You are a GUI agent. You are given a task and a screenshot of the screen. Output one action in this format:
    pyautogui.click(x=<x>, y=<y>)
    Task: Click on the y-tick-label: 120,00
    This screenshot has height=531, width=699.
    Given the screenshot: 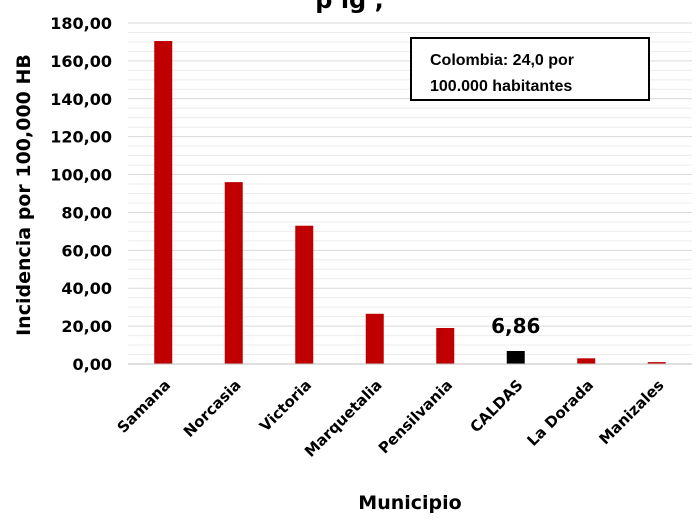 What is the action you would take?
    pyautogui.click(x=81, y=137)
    